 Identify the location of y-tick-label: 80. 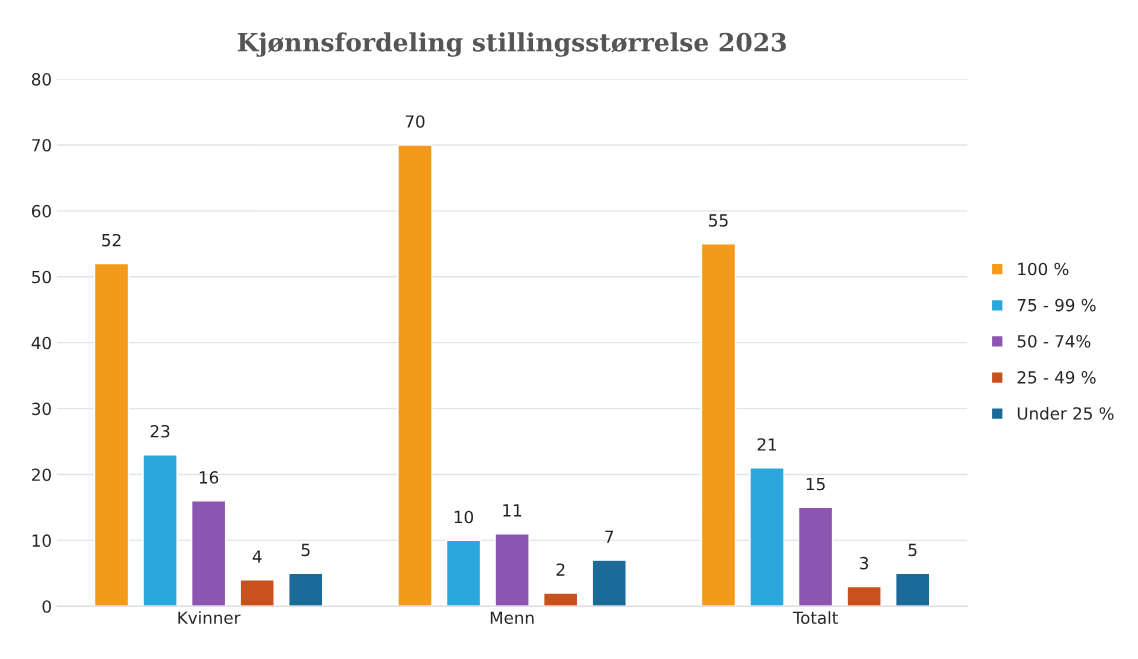
(41, 79).